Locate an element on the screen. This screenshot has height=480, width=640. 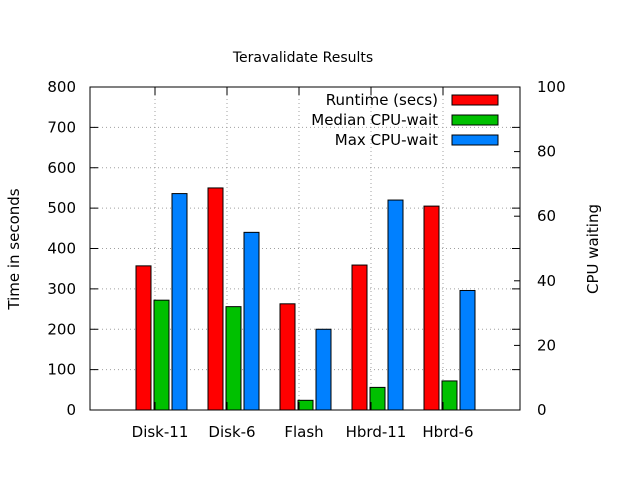
x-tick-label: Flash is located at coordinates (303, 432).